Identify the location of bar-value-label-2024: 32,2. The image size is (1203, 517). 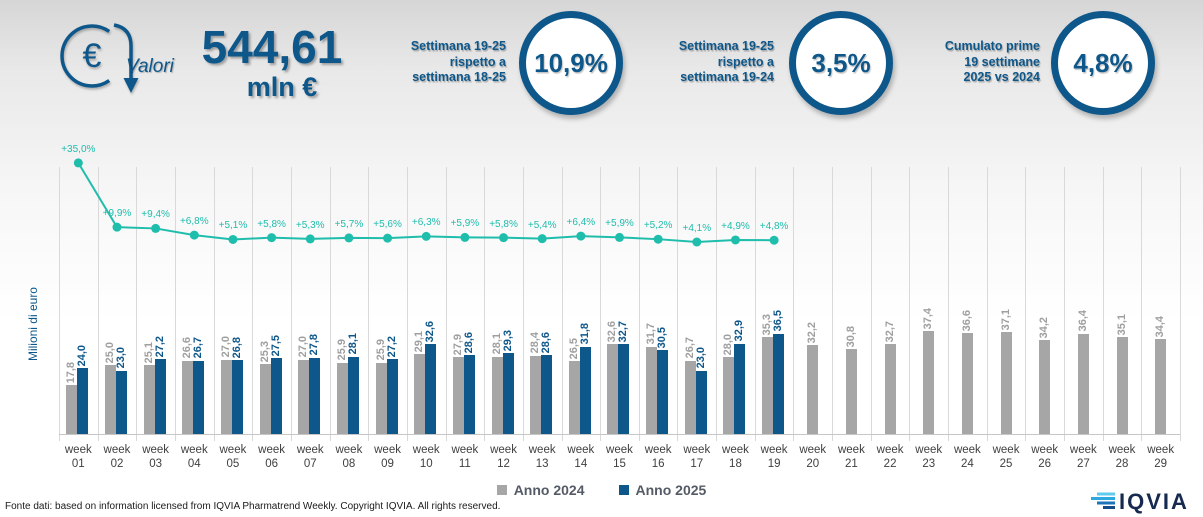
(812, 333).